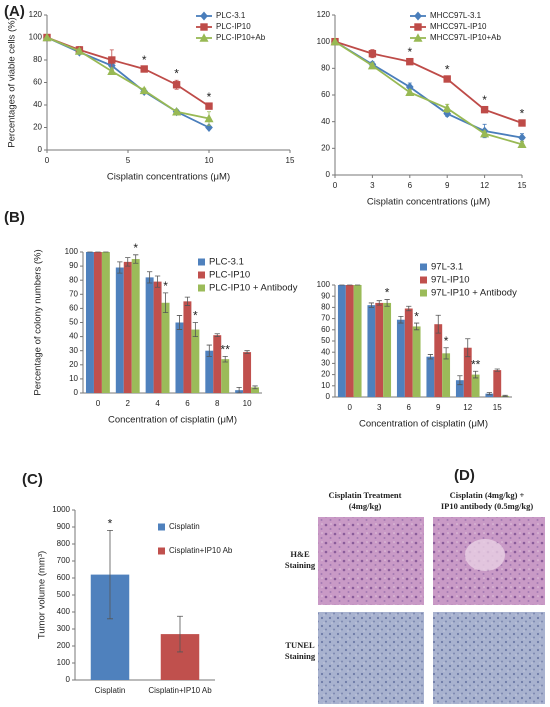 The image size is (550, 707). Describe the element at coordinates (324, 41) in the screenshot. I see `y-tick-label: 100` at that location.